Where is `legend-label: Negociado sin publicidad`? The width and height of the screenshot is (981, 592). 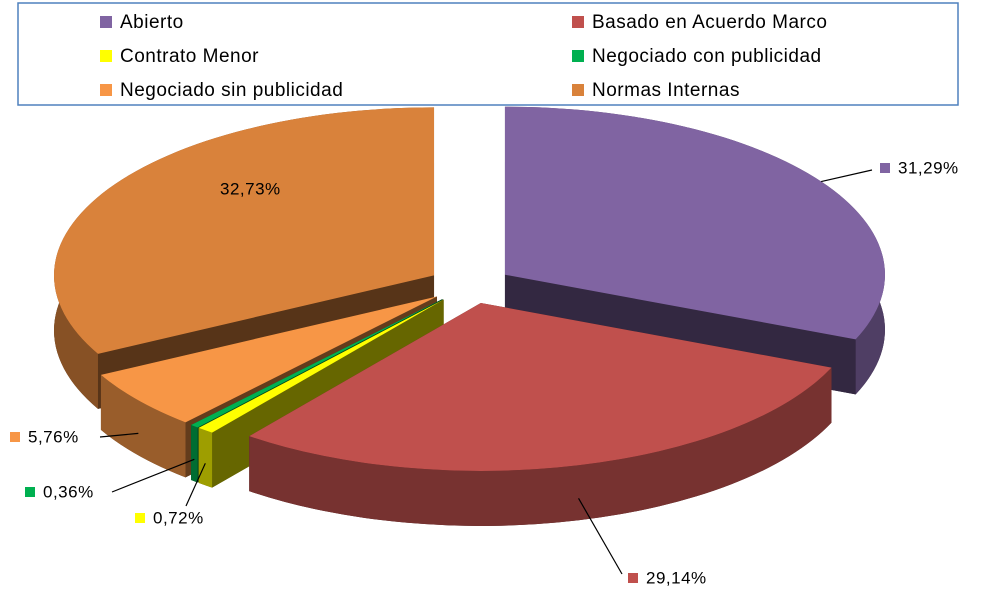
legend-label: Negociado sin publicidad is located at coordinates (231, 90).